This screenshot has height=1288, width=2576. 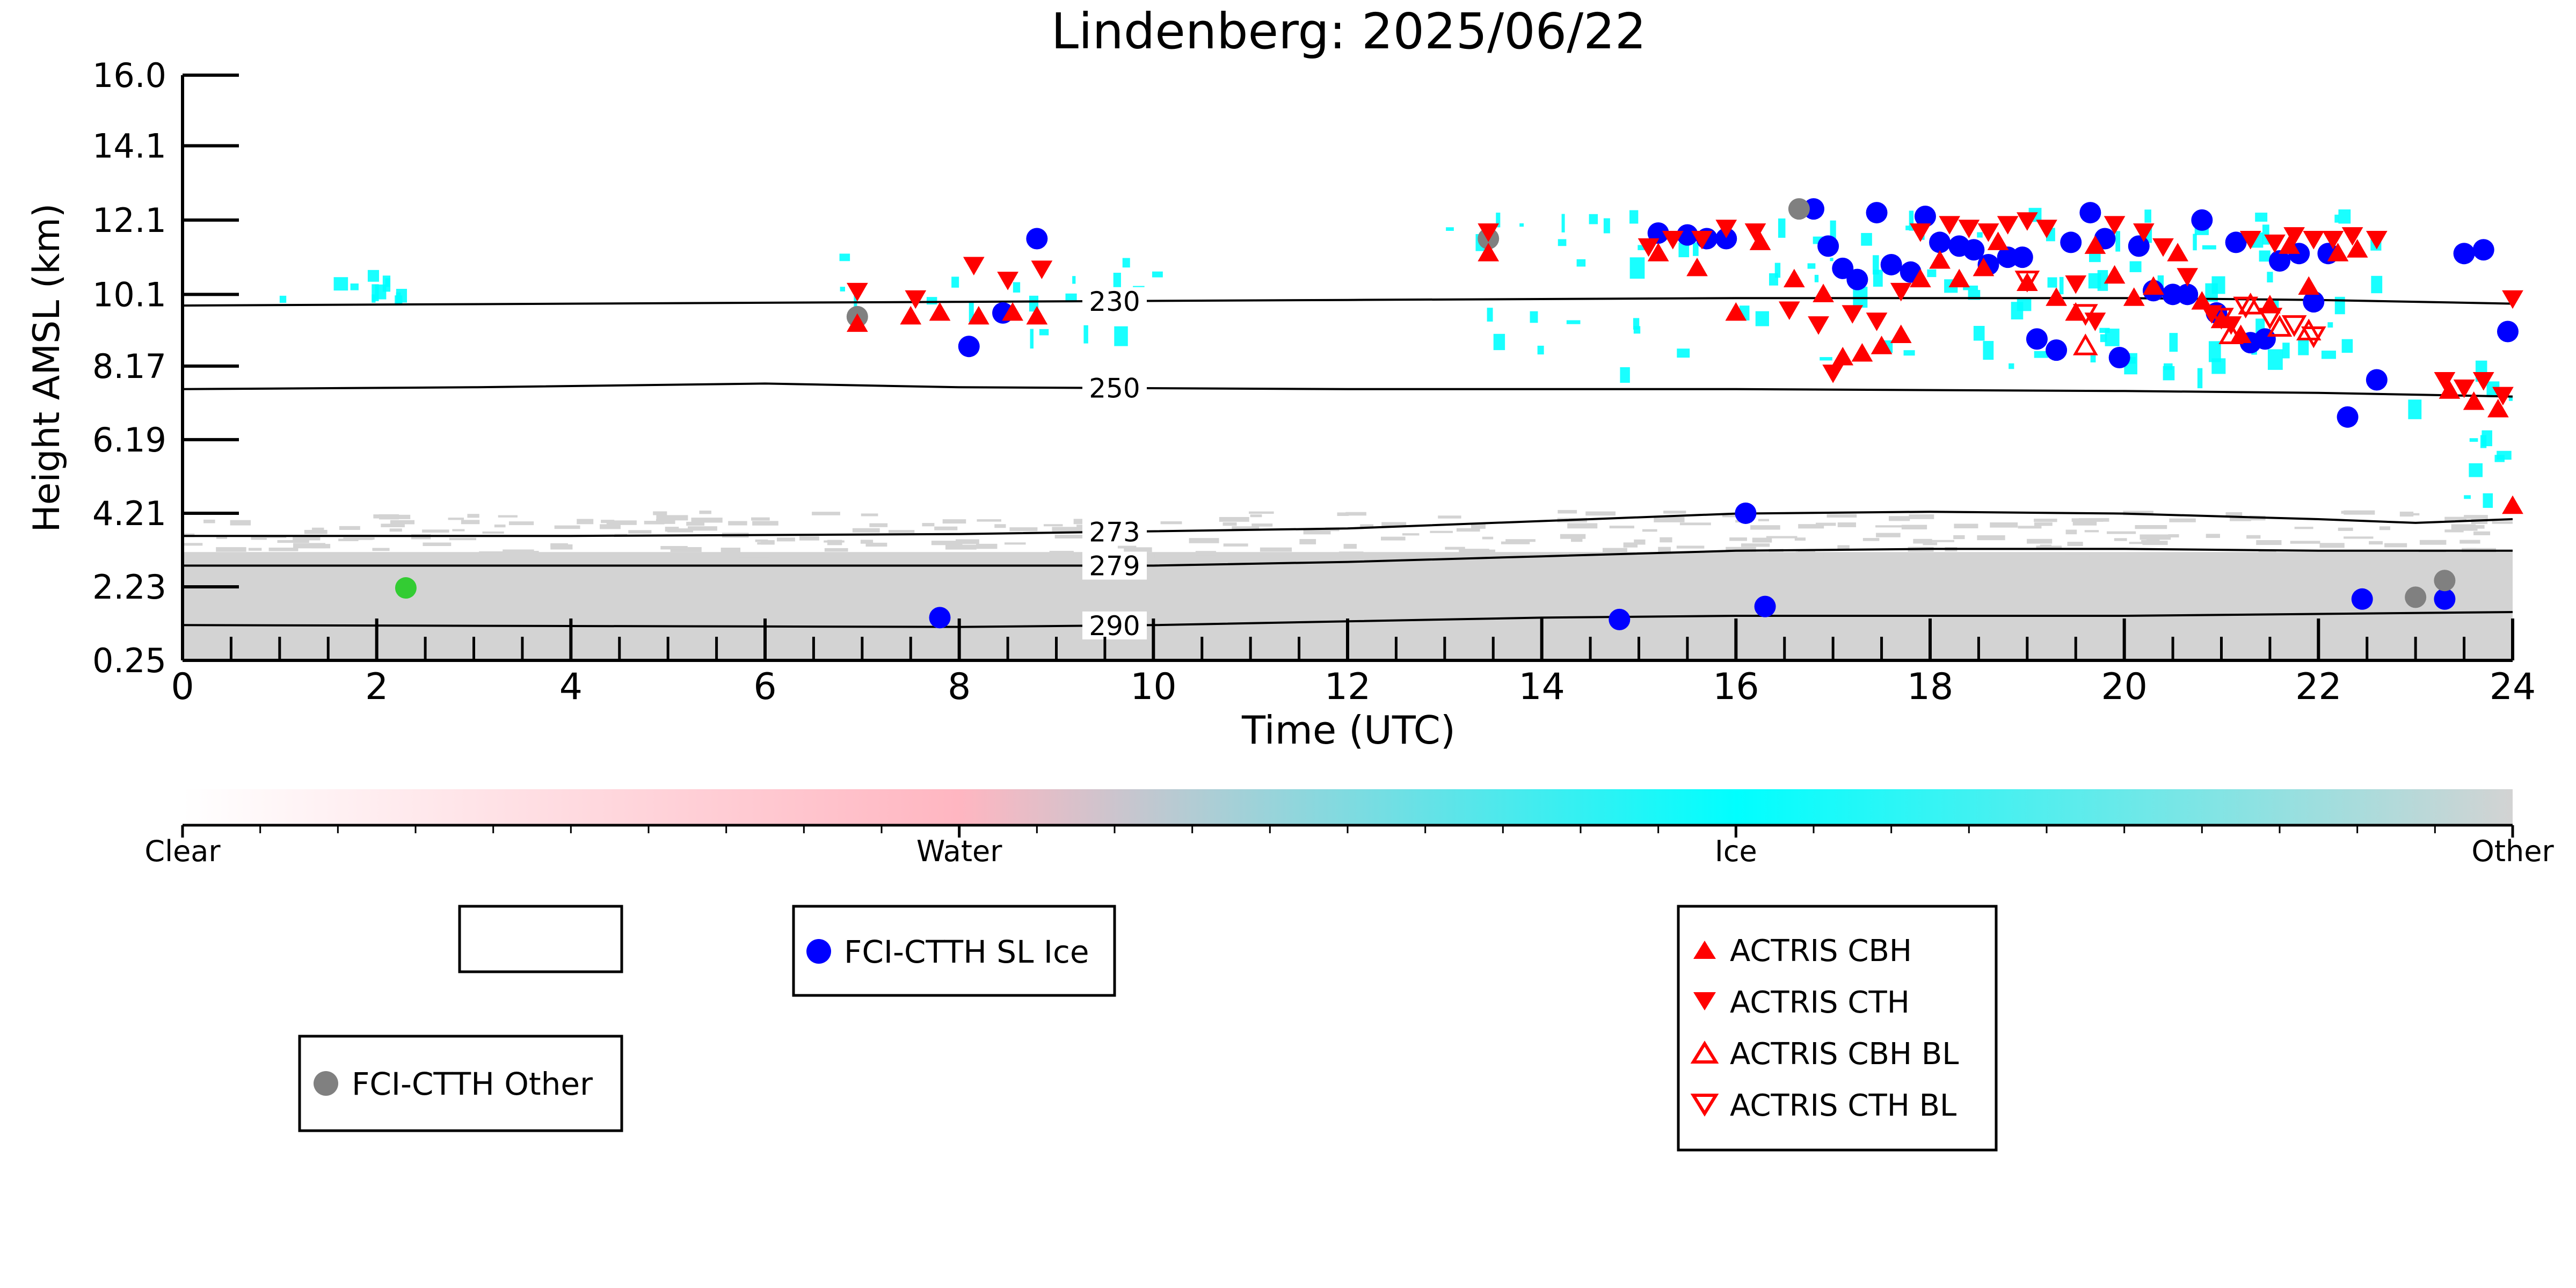 What do you see at coordinates (2318, 687) in the screenshot?
I see `x-tick-label: 22` at bounding box center [2318, 687].